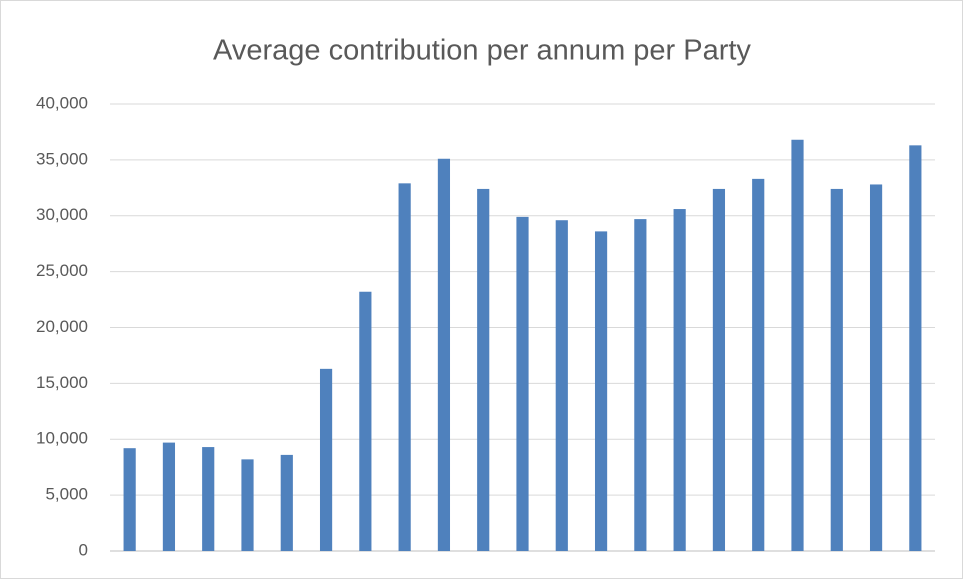 This screenshot has width=963, height=579. I want to click on y-tick-label: 25,000, so click(62, 270).